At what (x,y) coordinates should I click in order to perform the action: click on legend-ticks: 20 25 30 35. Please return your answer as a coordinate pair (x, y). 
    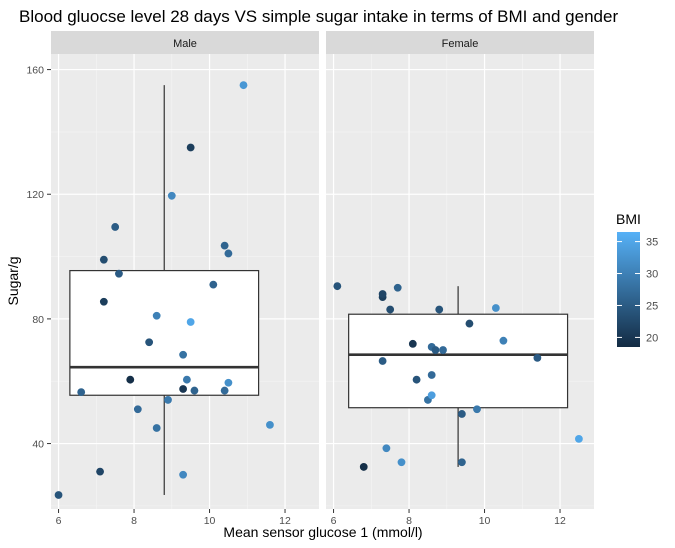
    Looking at the image, I should click on (637, 290).